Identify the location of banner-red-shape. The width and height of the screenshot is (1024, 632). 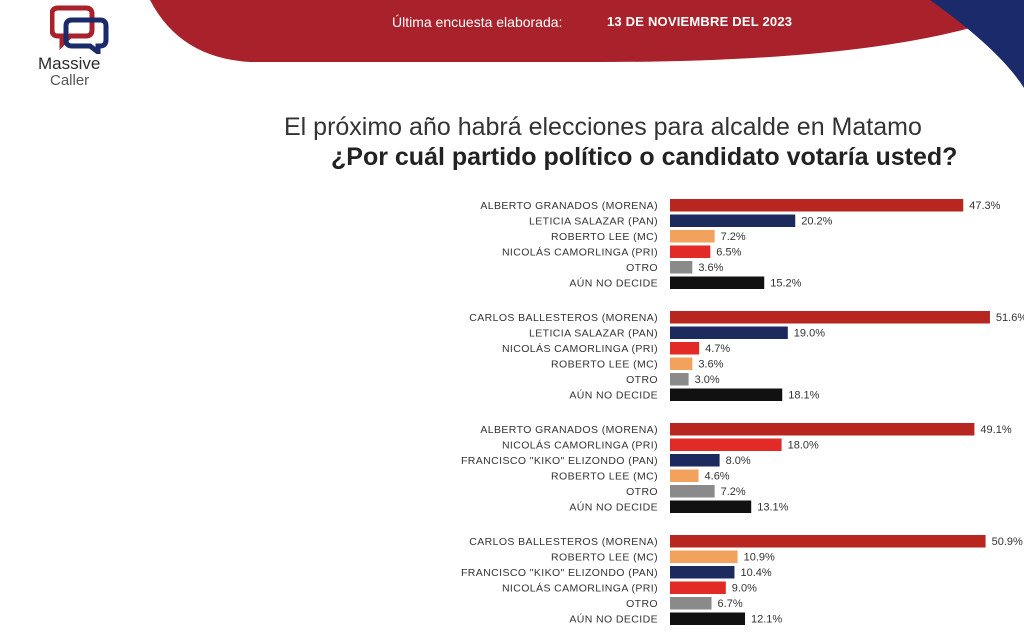
(587, 31).